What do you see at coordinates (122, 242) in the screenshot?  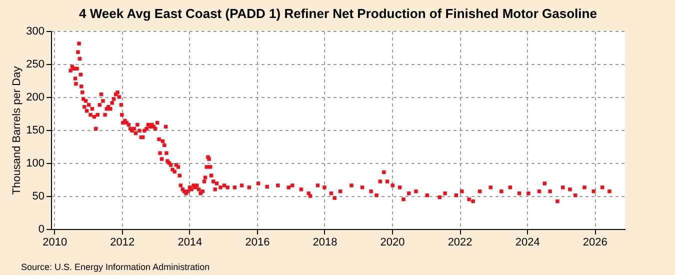 I see `x-tick-label: 2012` at bounding box center [122, 242].